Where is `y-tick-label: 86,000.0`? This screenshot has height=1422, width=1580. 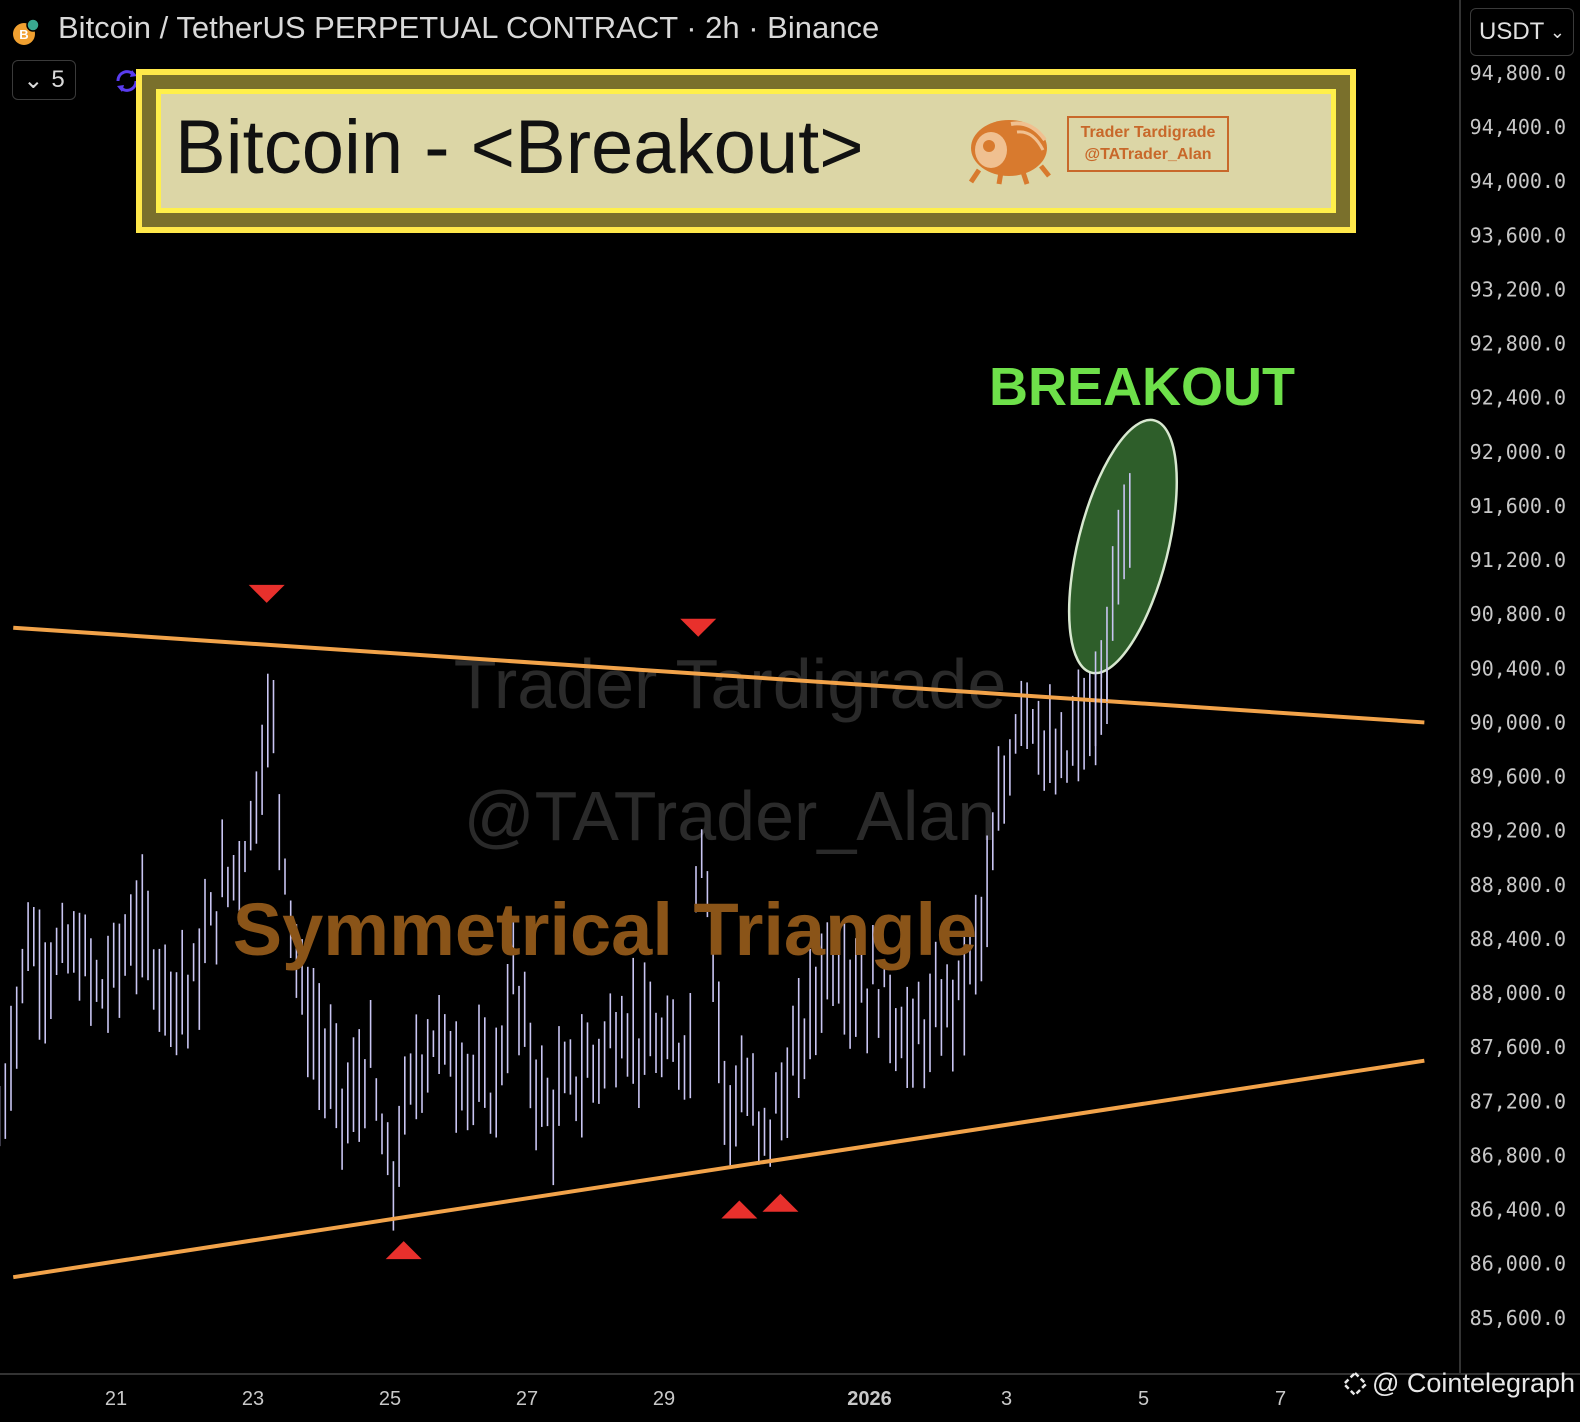 y-tick-label: 86,000.0 is located at coordinates (1518, 1264).